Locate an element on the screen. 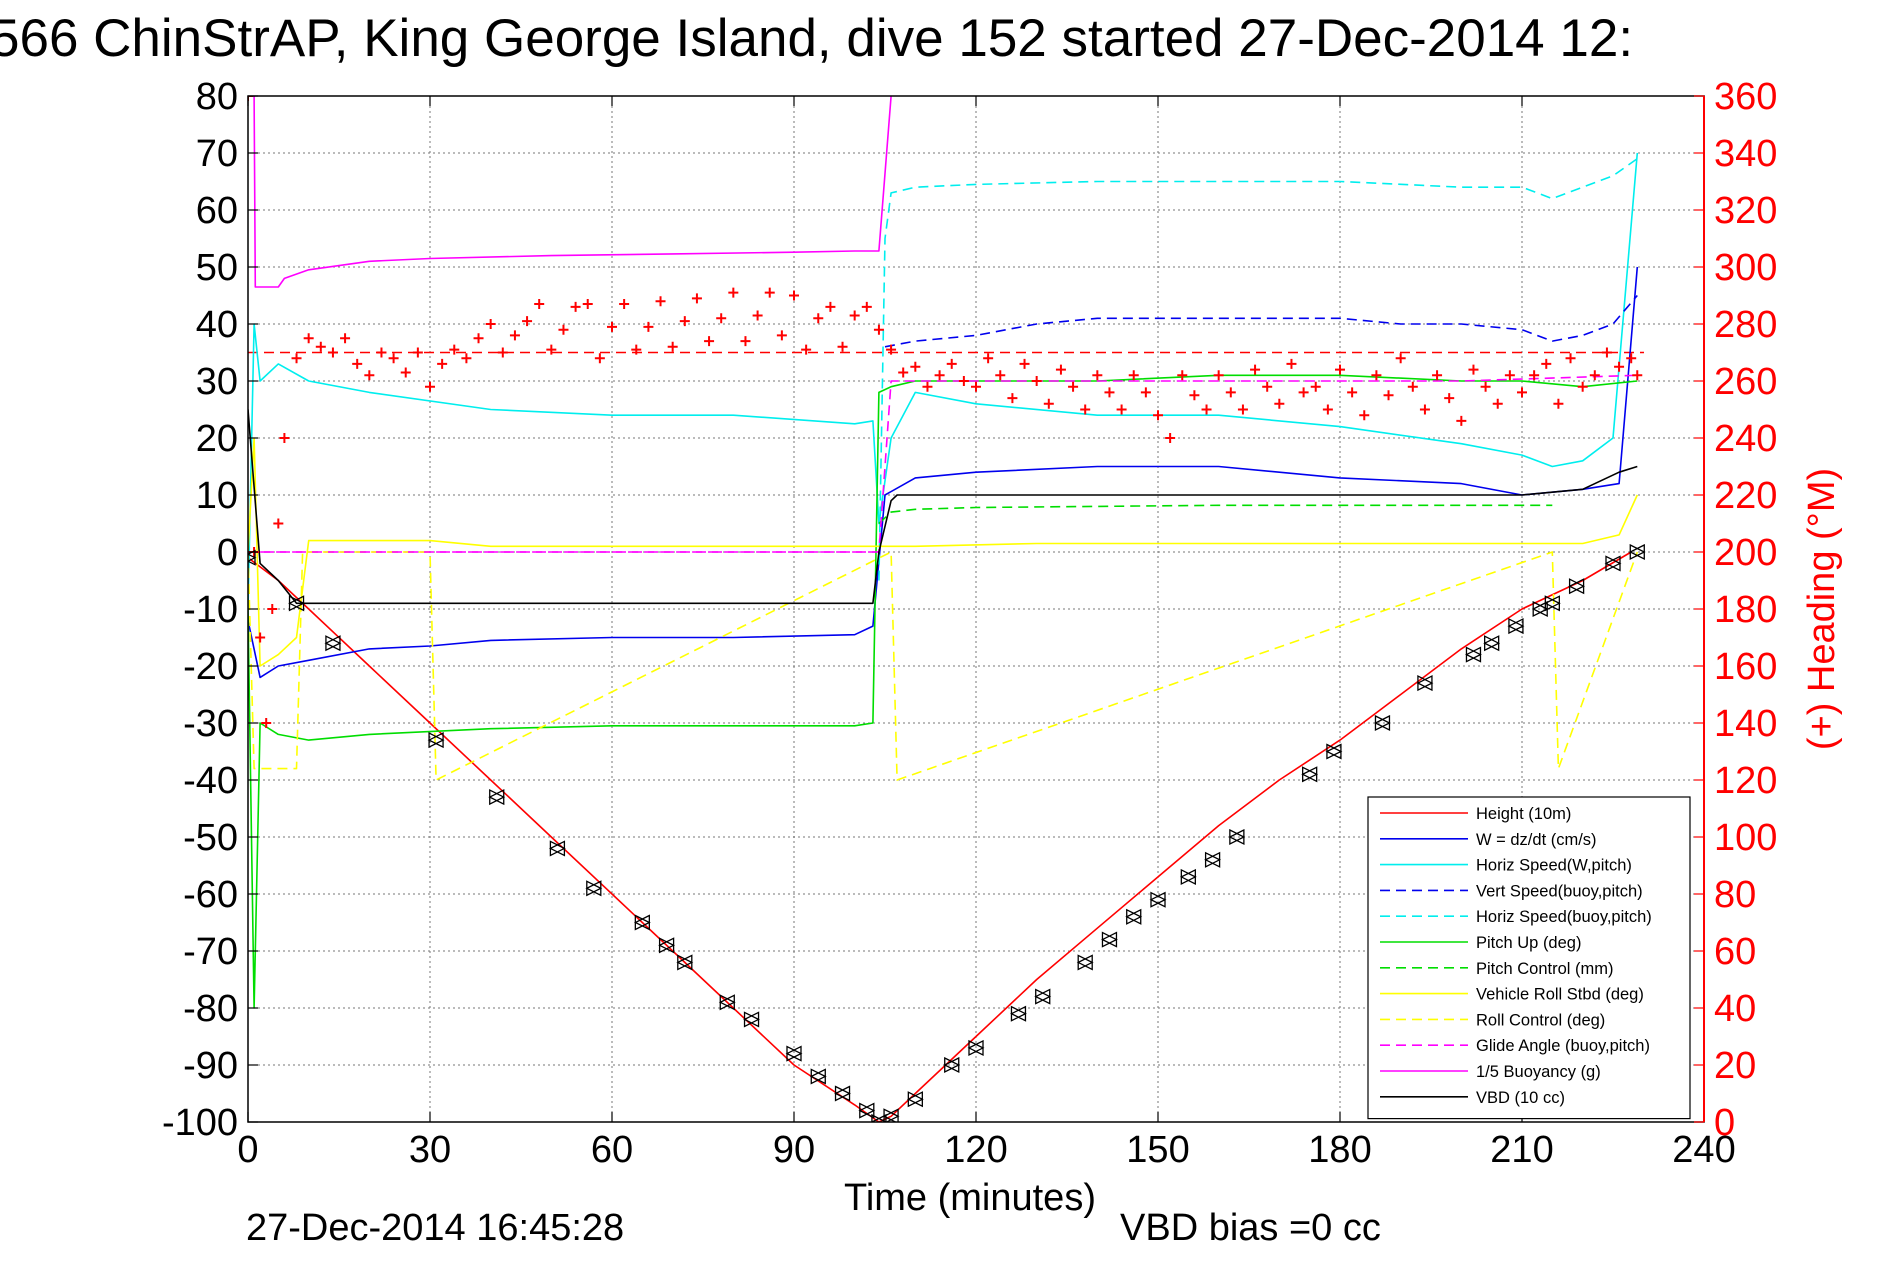 This screenshot has height=1262, width=1891. y-tick-label: 30 is located at coordinates (217, 382).